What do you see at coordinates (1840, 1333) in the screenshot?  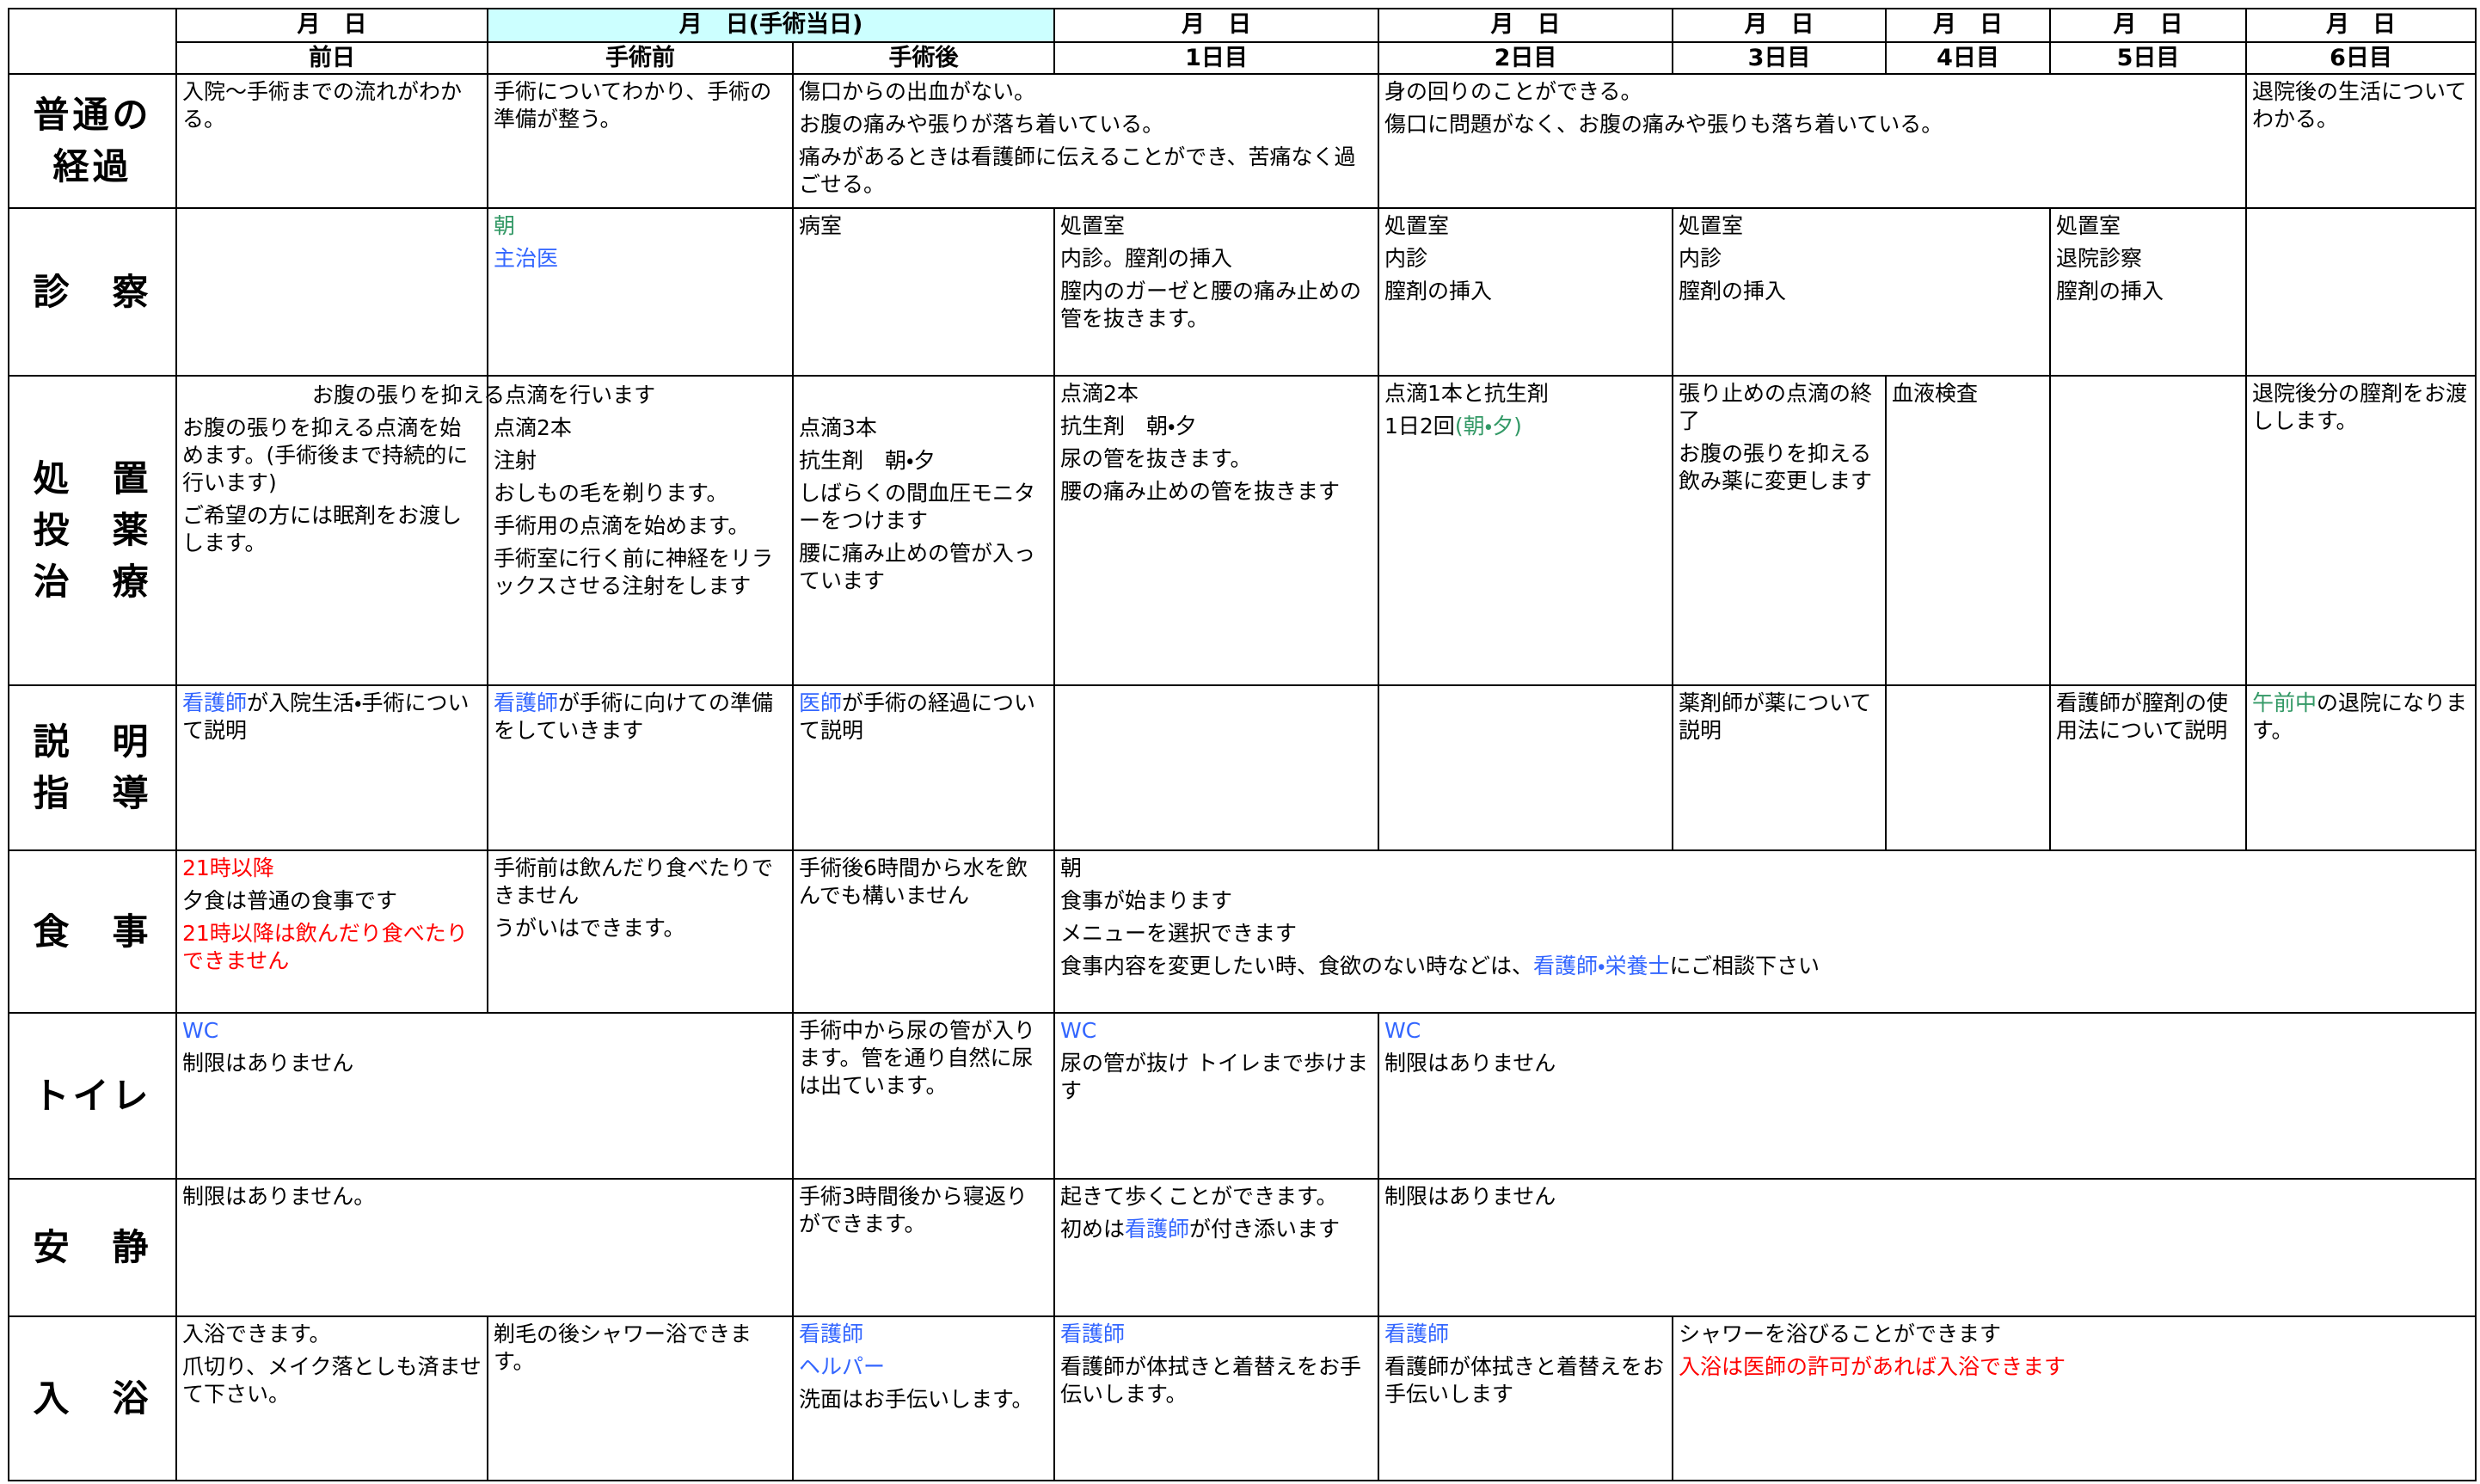 I see `text-run: シャワーを浴びることができます` at bounding box center [1840, 1333].